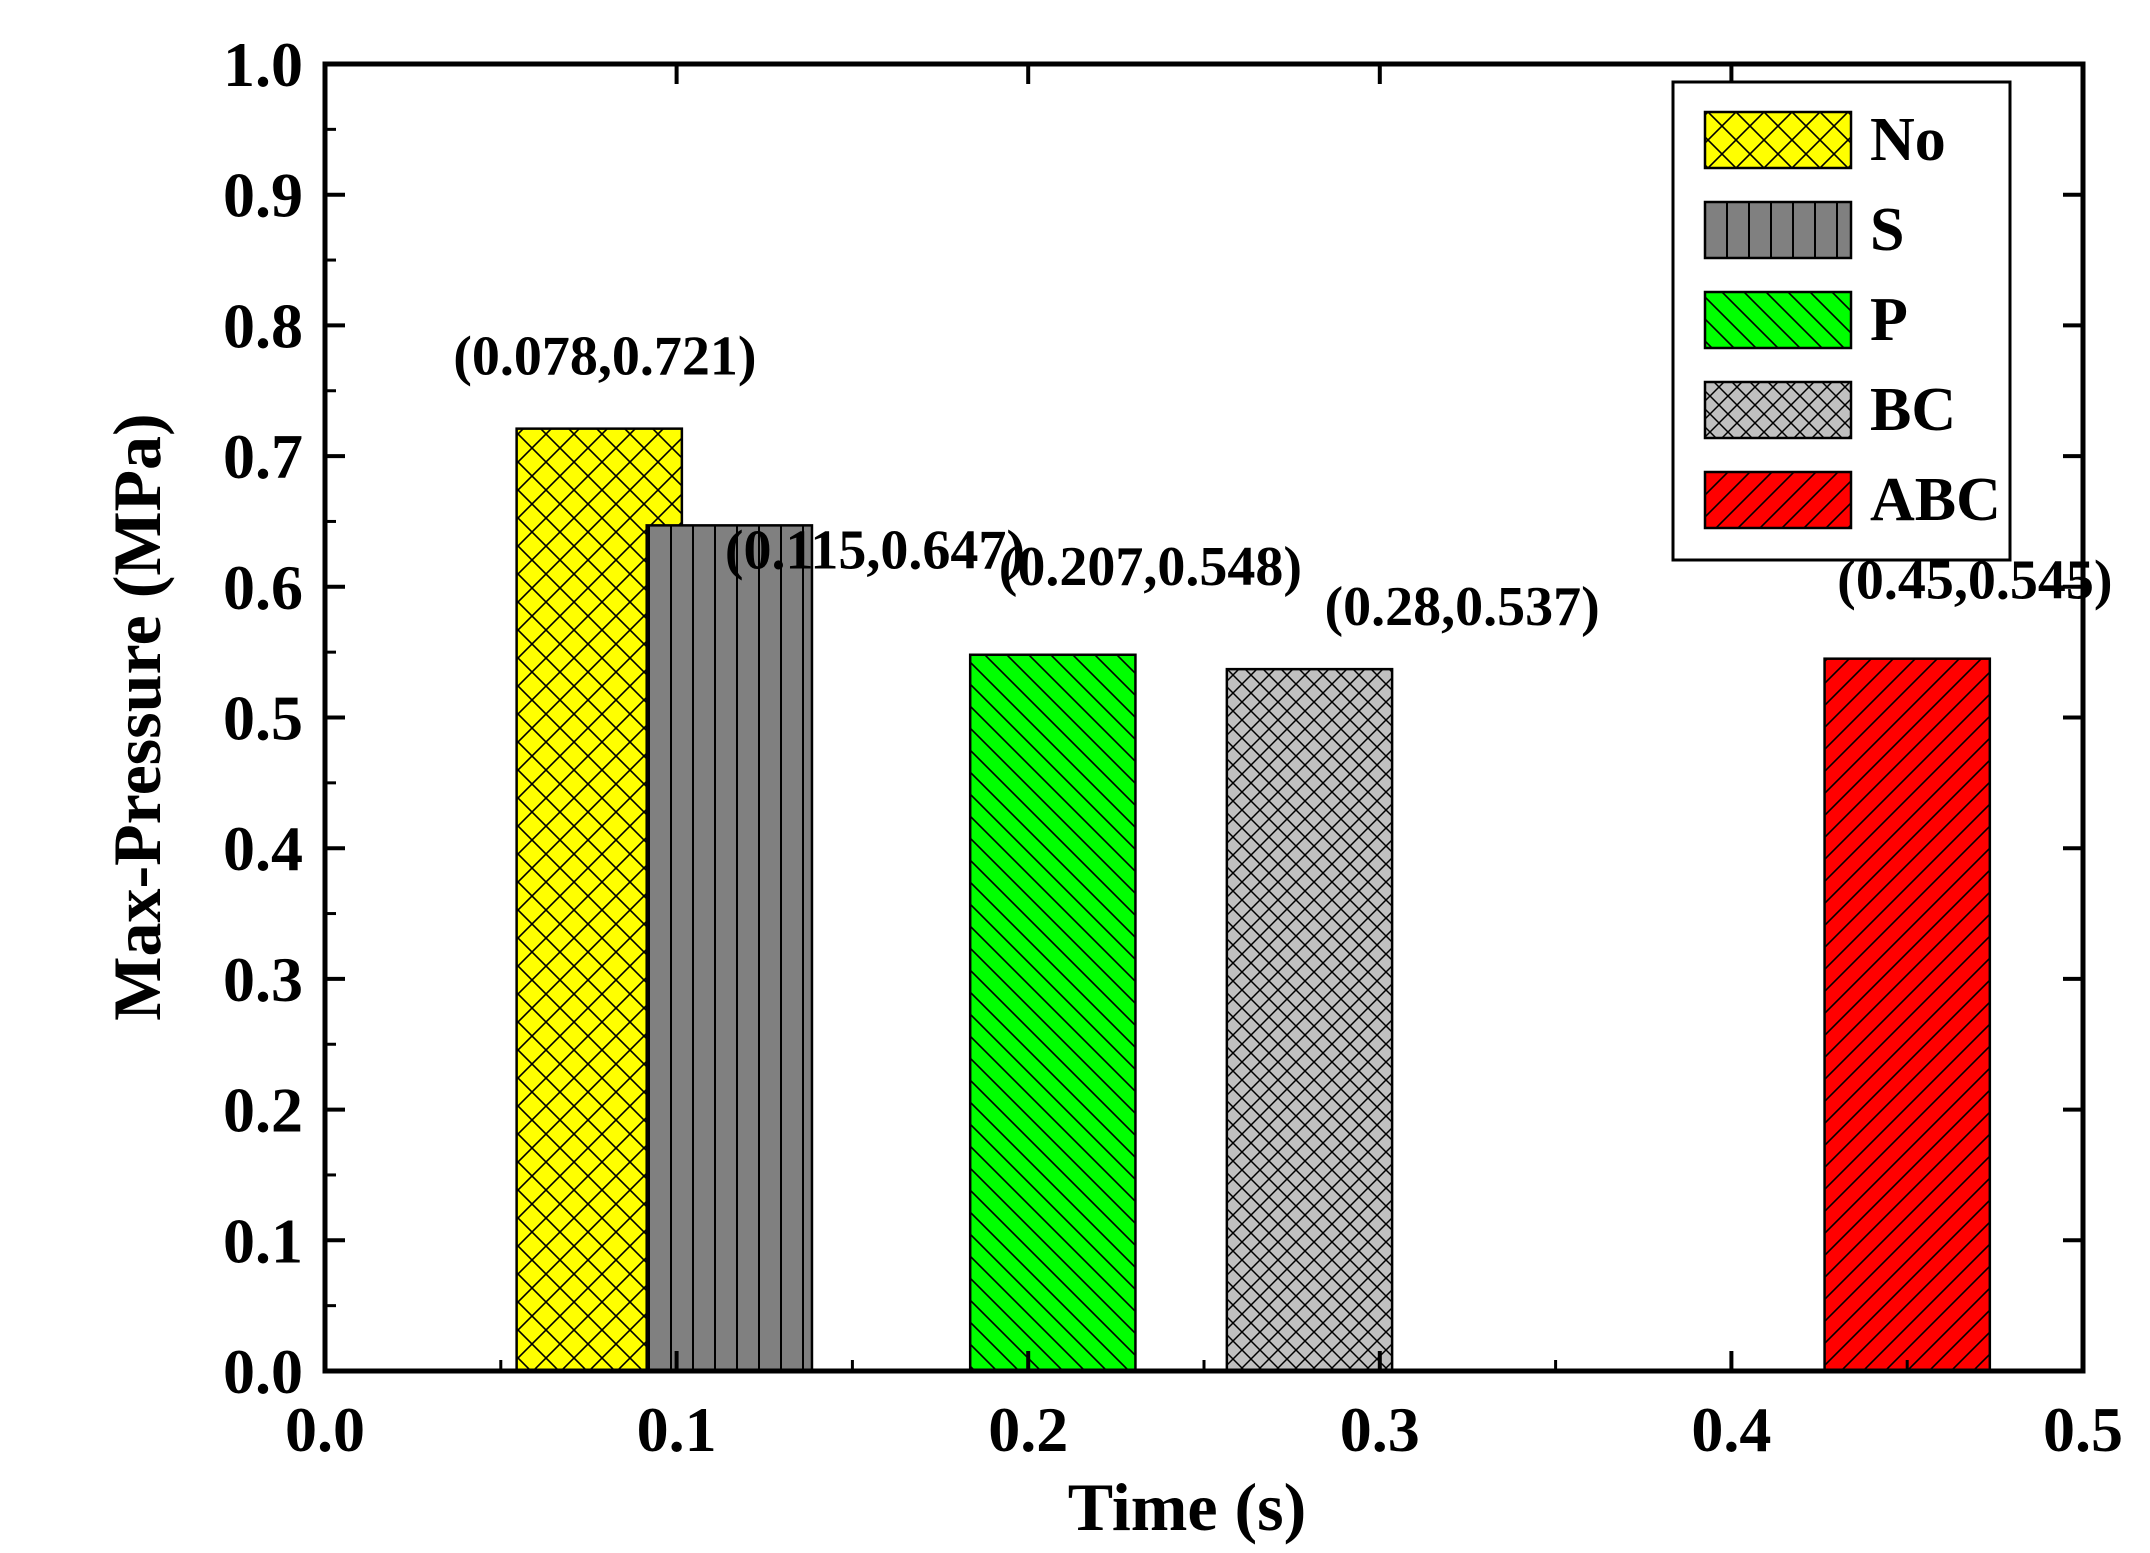 The image size is (2150, 1553). I want to click on y-tick-label: 0.9, so click(263, 195).